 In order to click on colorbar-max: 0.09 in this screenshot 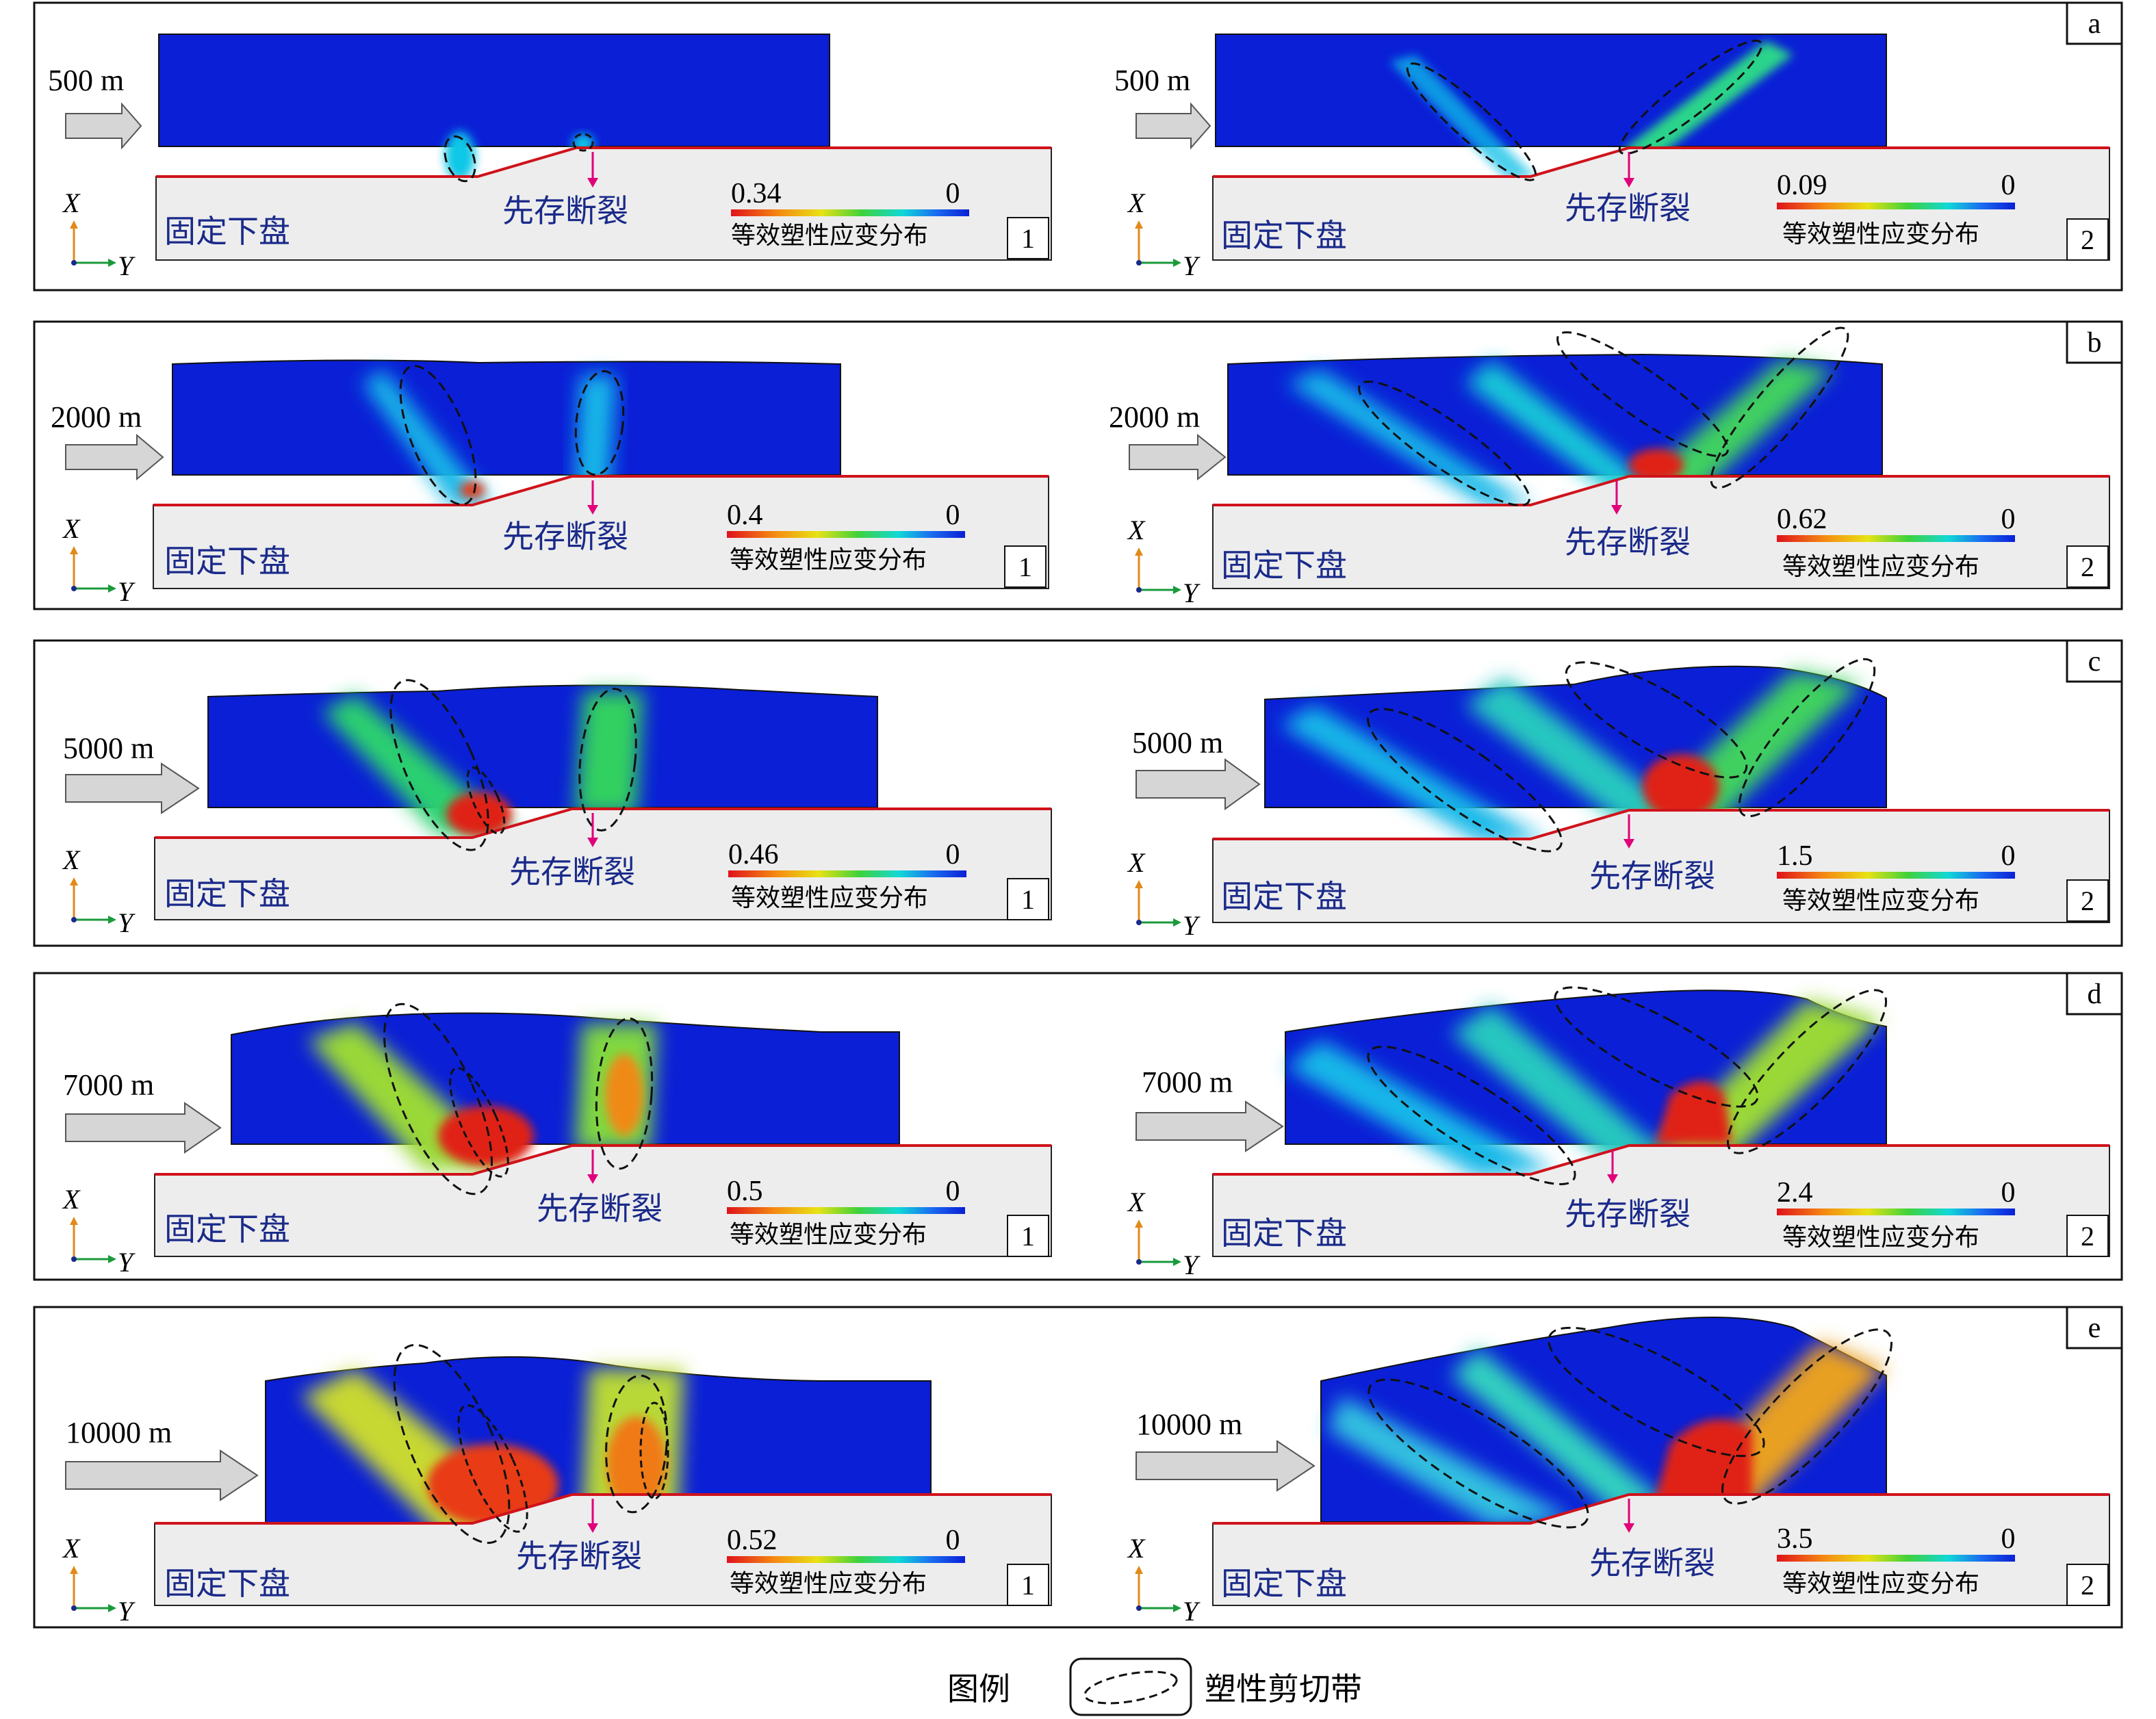, I will do `click(1802, 185)`.